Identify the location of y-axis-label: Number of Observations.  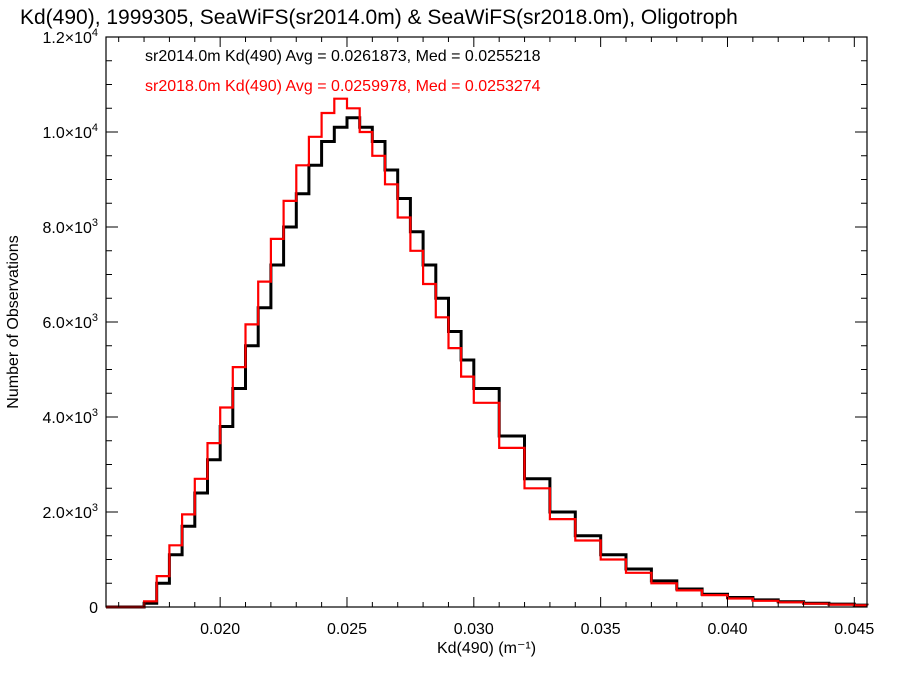
(13, 321).